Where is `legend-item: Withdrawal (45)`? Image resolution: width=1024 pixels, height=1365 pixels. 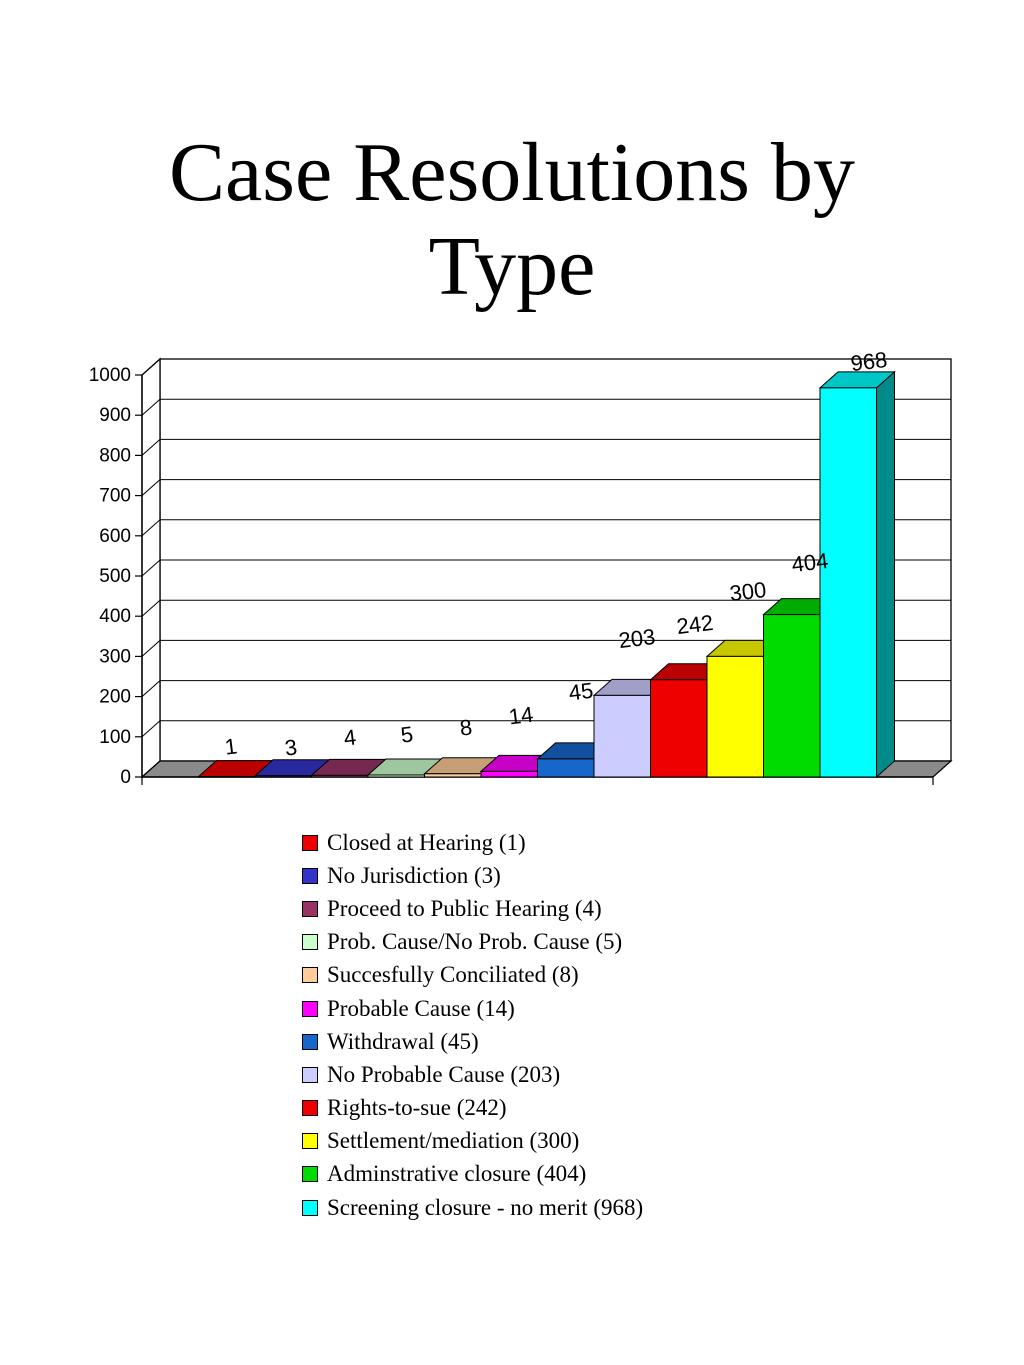 legend-item: Withdrawal (45) is located at coordinates (472, 1041).